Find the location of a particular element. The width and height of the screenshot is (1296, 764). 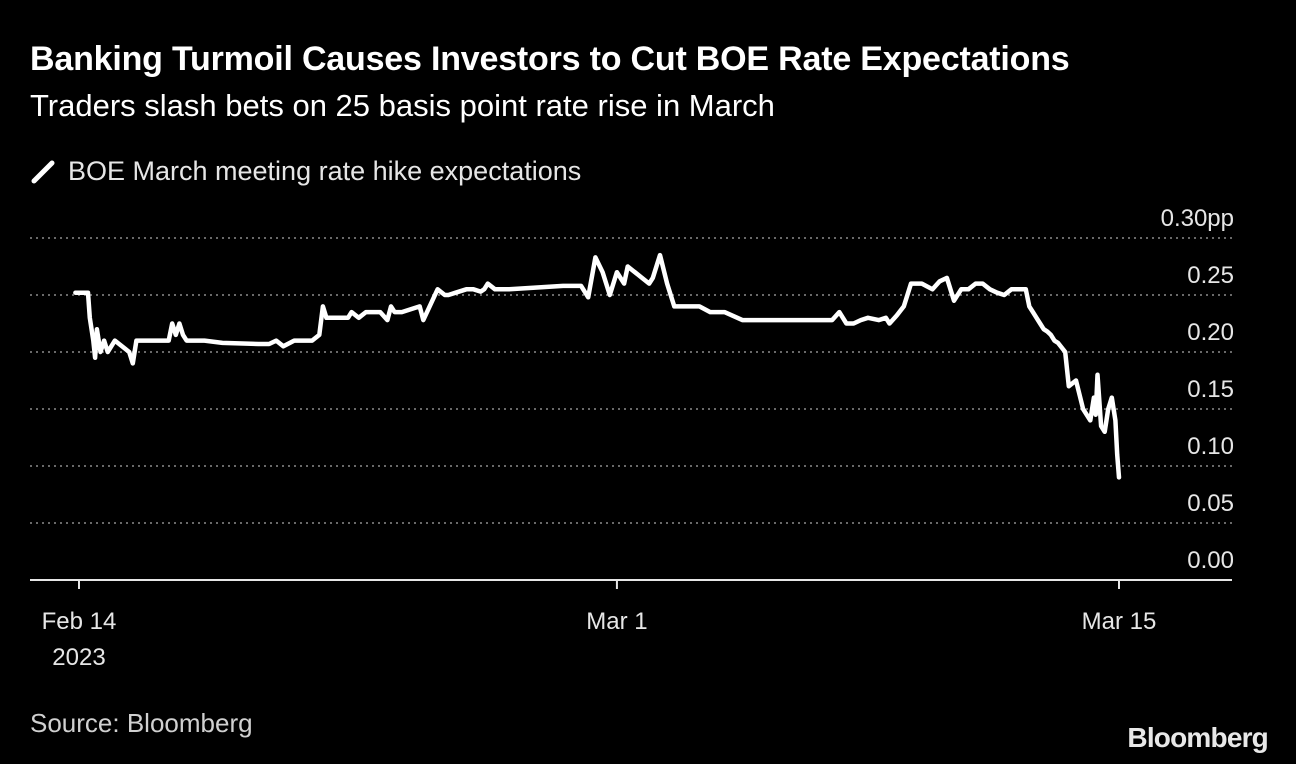

y-tick-label: 0.05 is located at coordinates (1210, 503).